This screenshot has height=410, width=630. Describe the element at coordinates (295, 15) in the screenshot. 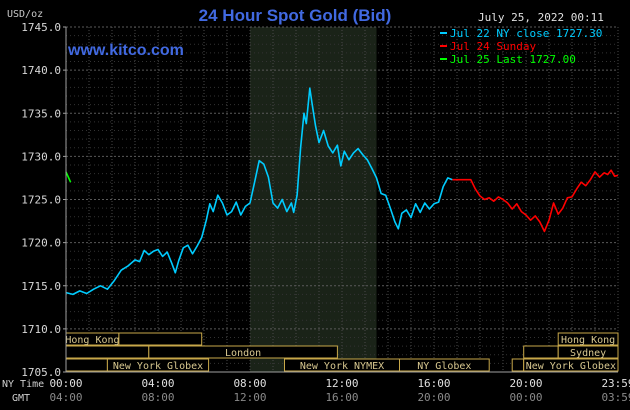

I see `chart-title: 24 Hour Spot Gold (Bid)` at that location.